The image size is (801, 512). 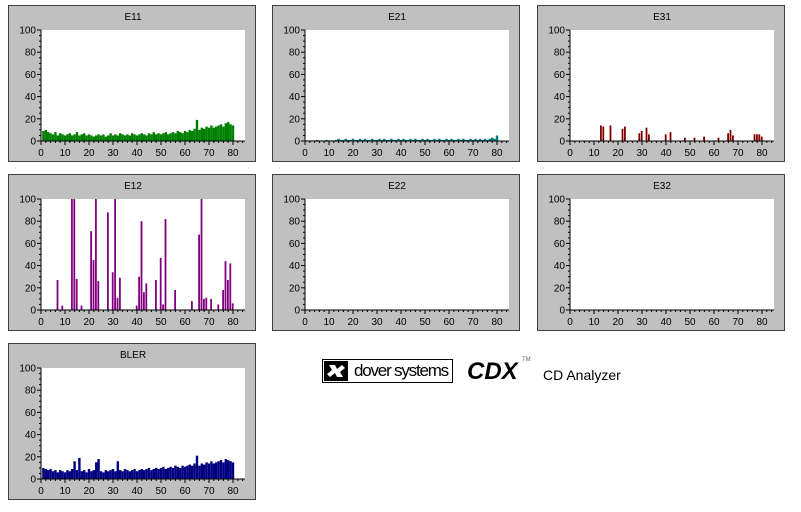 What do you see at coordinates (642, 322) in the screenshot?
I see `x-tick-label: 30` at bounding box center [642, 322].